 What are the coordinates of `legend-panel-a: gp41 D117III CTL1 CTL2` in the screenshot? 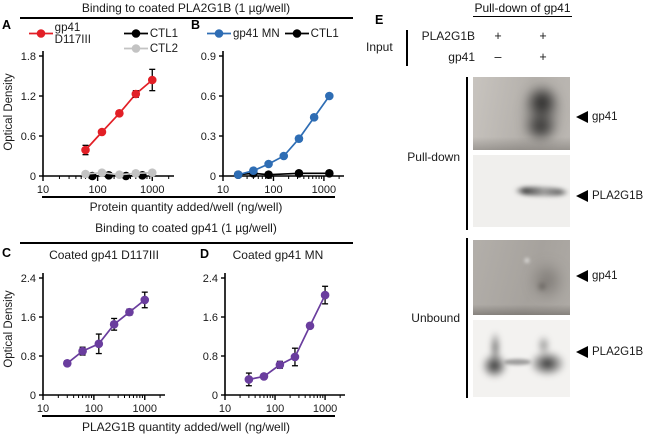 It's located at (105, 39).